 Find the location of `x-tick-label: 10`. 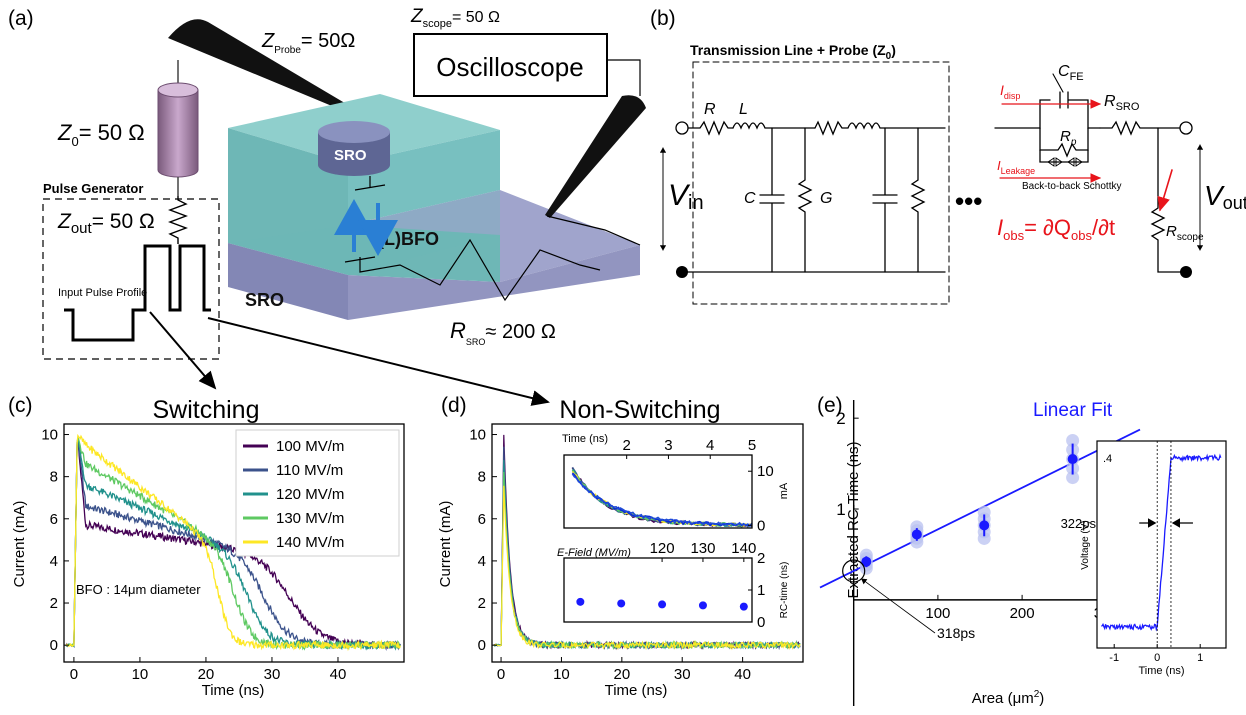

x-tick-label: 10 is located at coordinates (140, 674).